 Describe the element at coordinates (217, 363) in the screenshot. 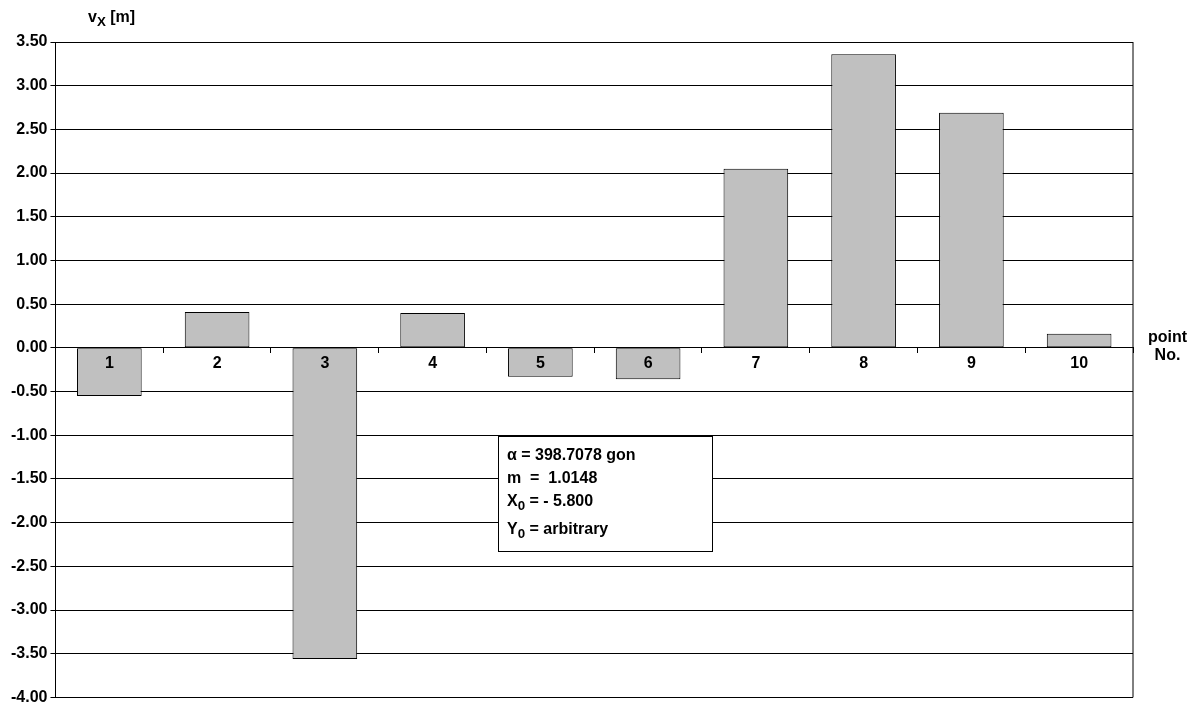

I see `x-tick-label: 2` at that location.